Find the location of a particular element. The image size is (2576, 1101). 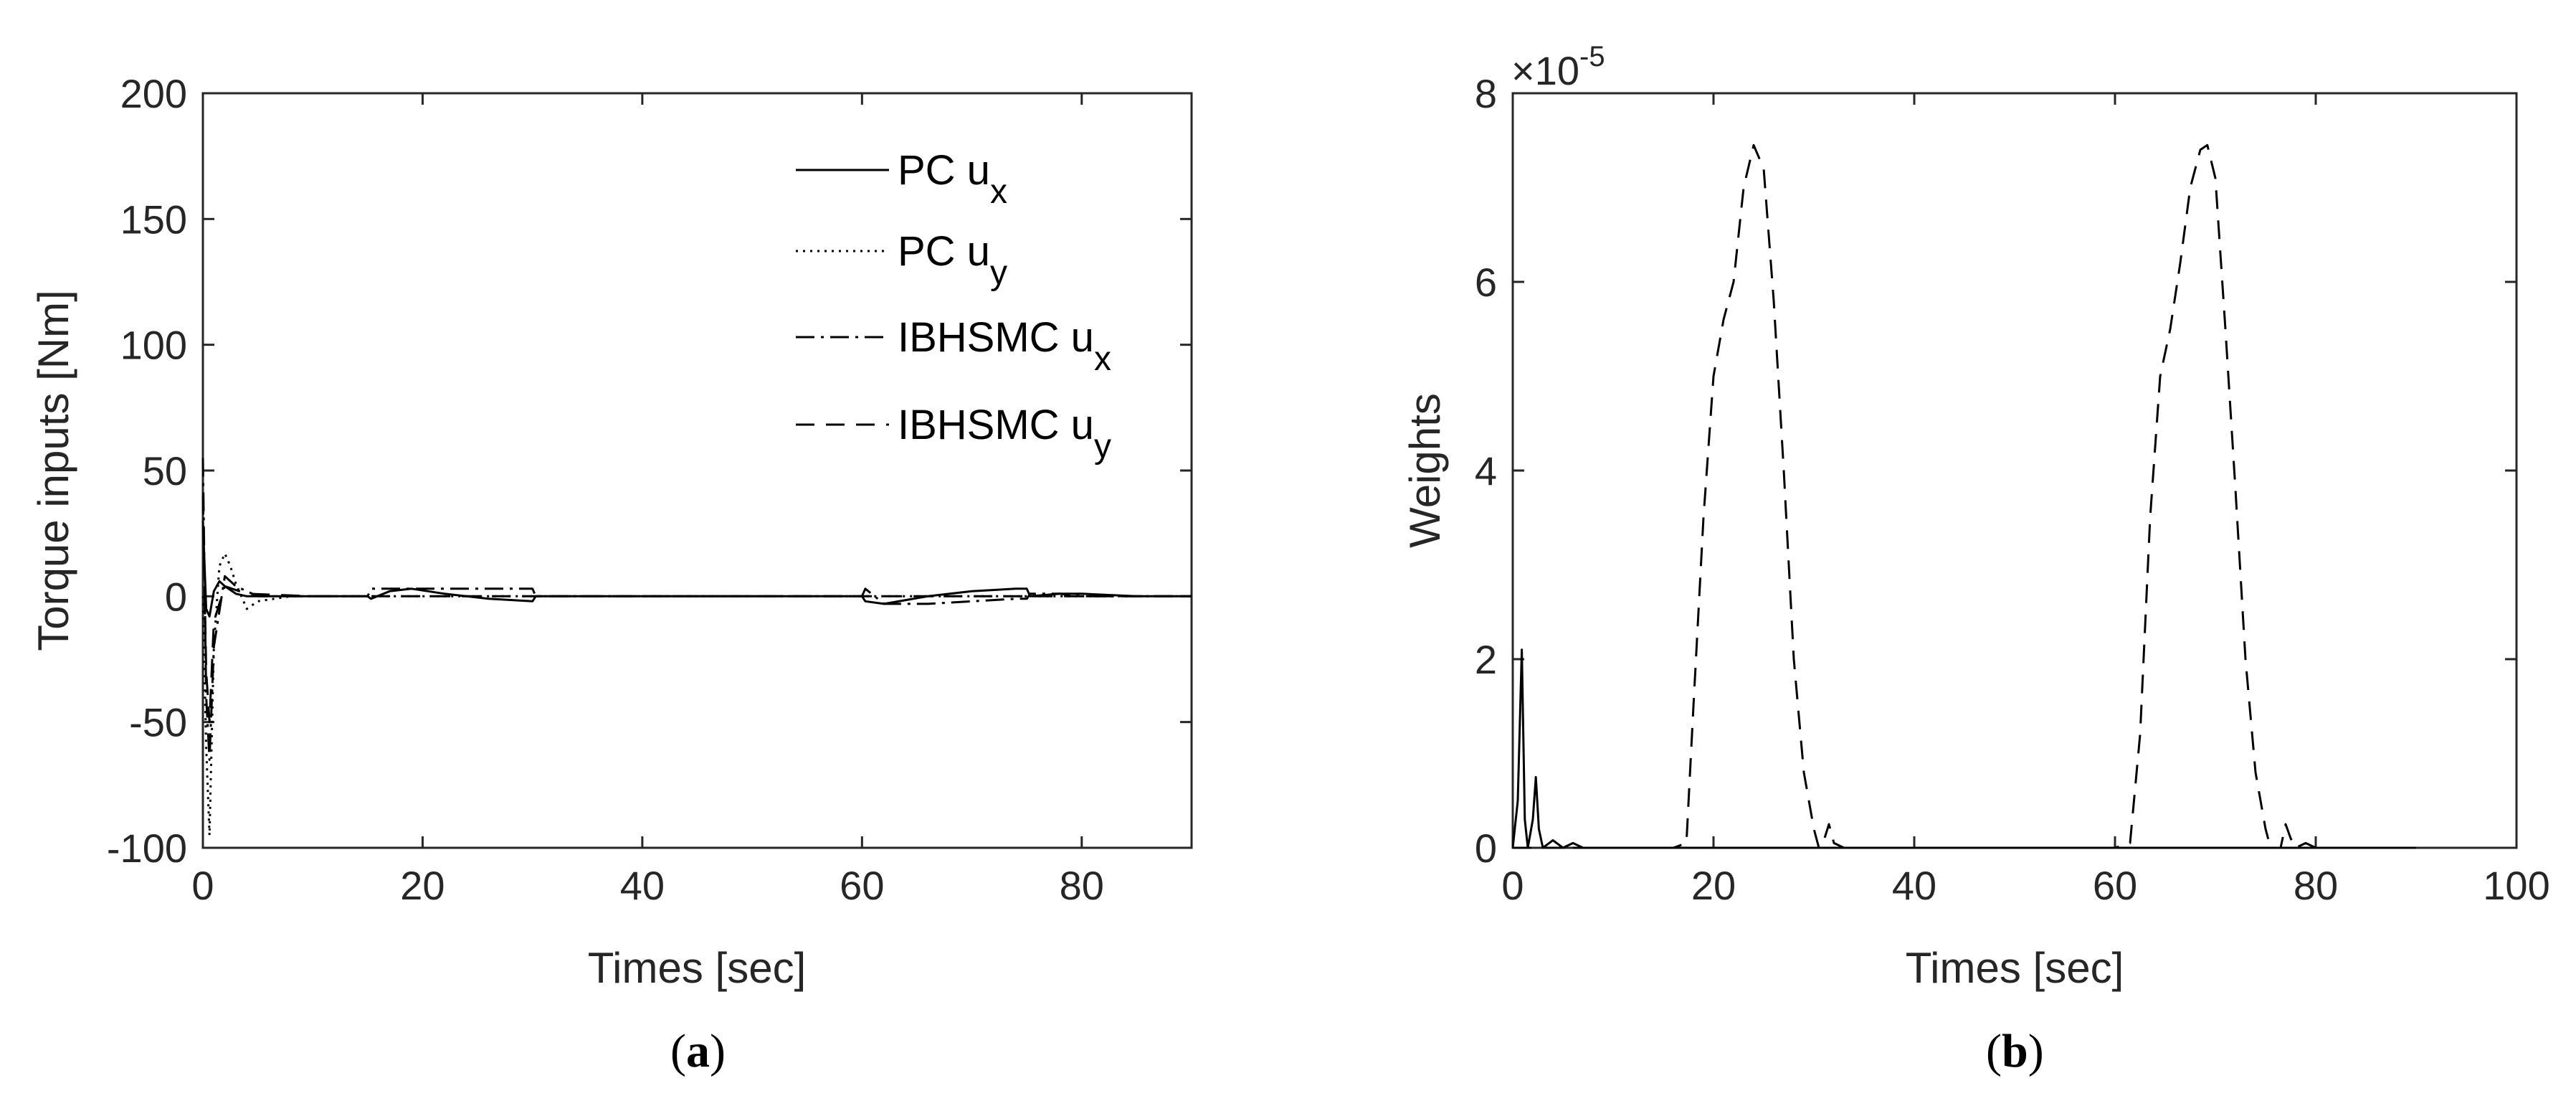

x-tick-label-b-0: 0 is located at coordinates (1513, 885).